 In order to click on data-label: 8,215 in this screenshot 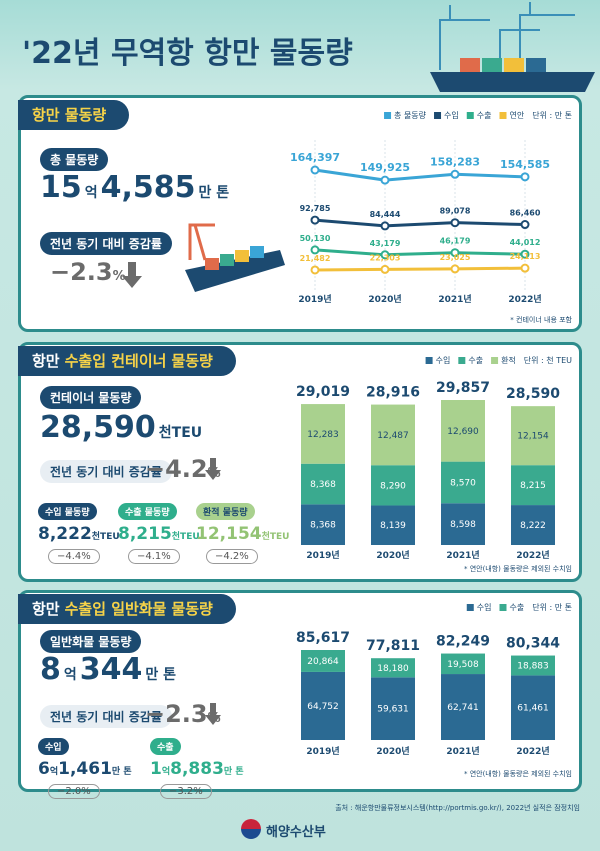, I will do `click(533, 486)`.